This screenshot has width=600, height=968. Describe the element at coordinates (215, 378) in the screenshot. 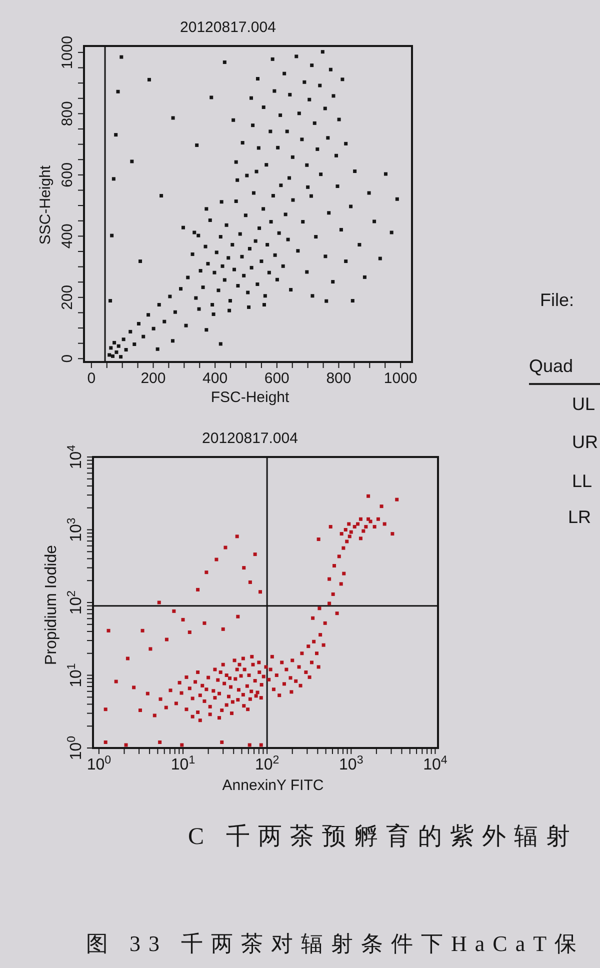

I see `x-tick-label: 400` at that location.